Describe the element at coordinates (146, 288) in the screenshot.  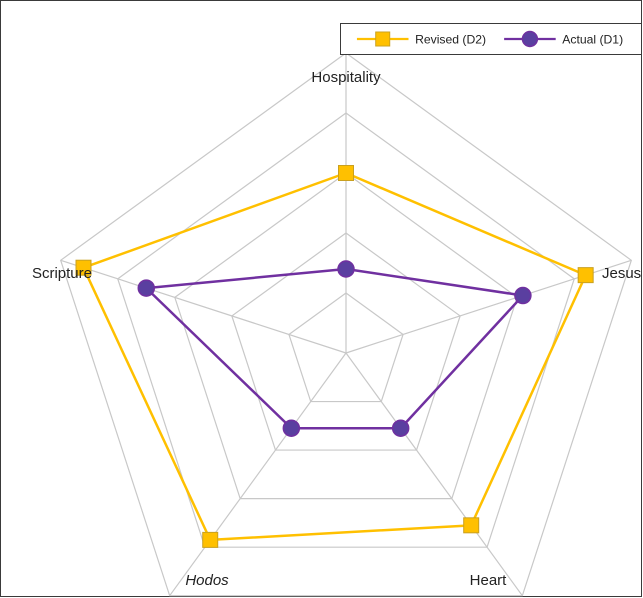
I see `data-point-2-scripture` at that location.